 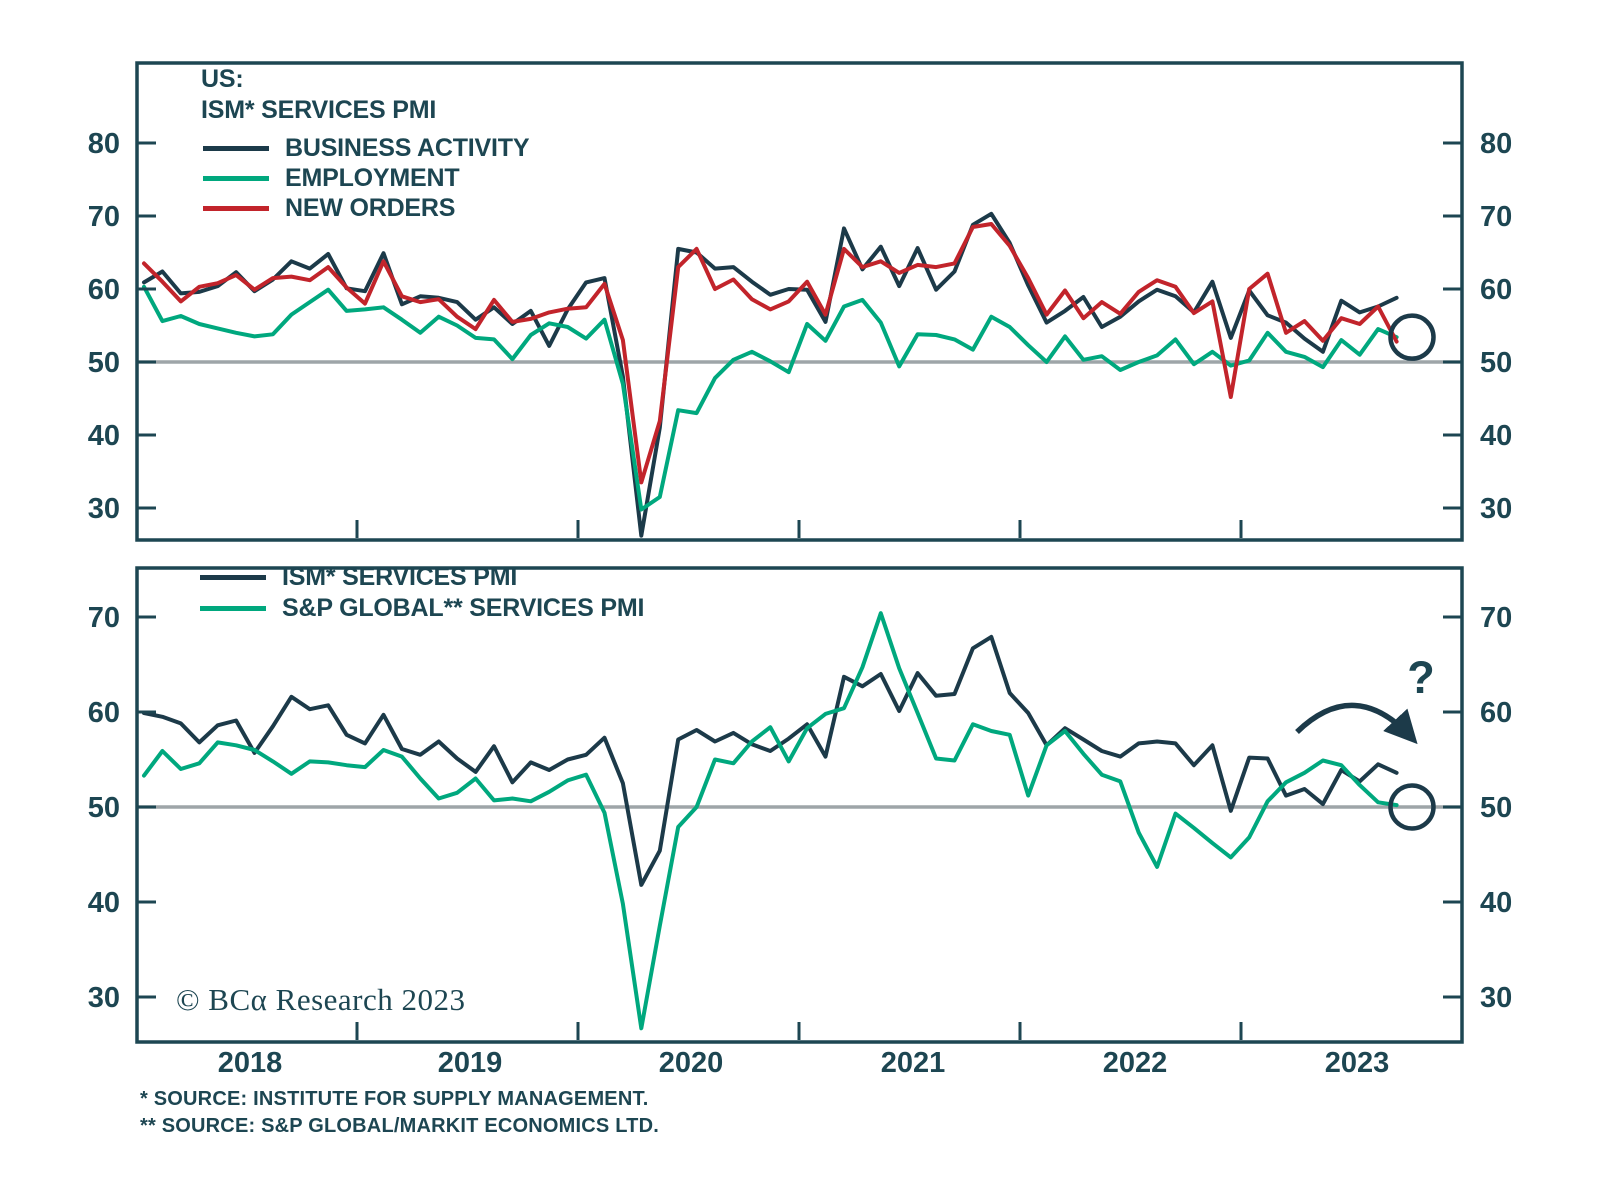 What do you see at coordinates (1135, 1063) in the screenshot?
I see `x-axis-year-label: 2022` at bounding box center [1135, 1063].